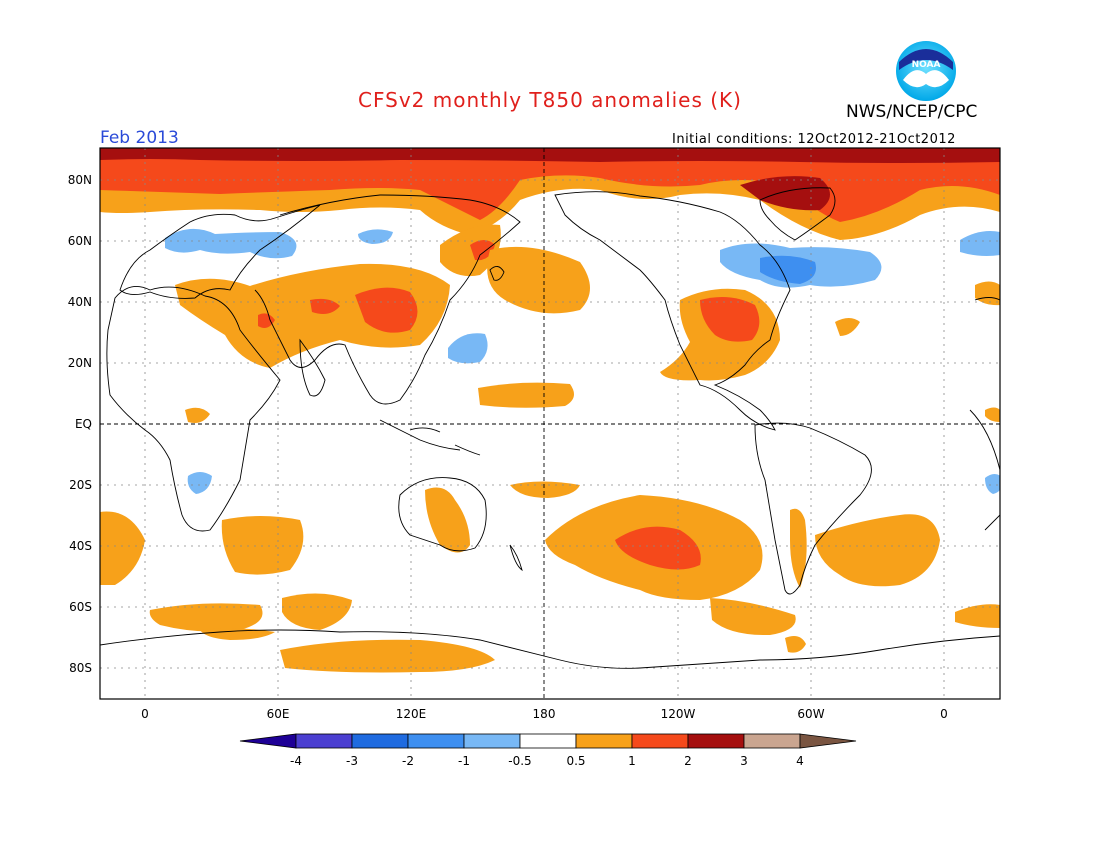  What do you see at coordinates (926, 65) in the screenshot?
I see `svg-text: NOAA` at bounding box center [926, 65].